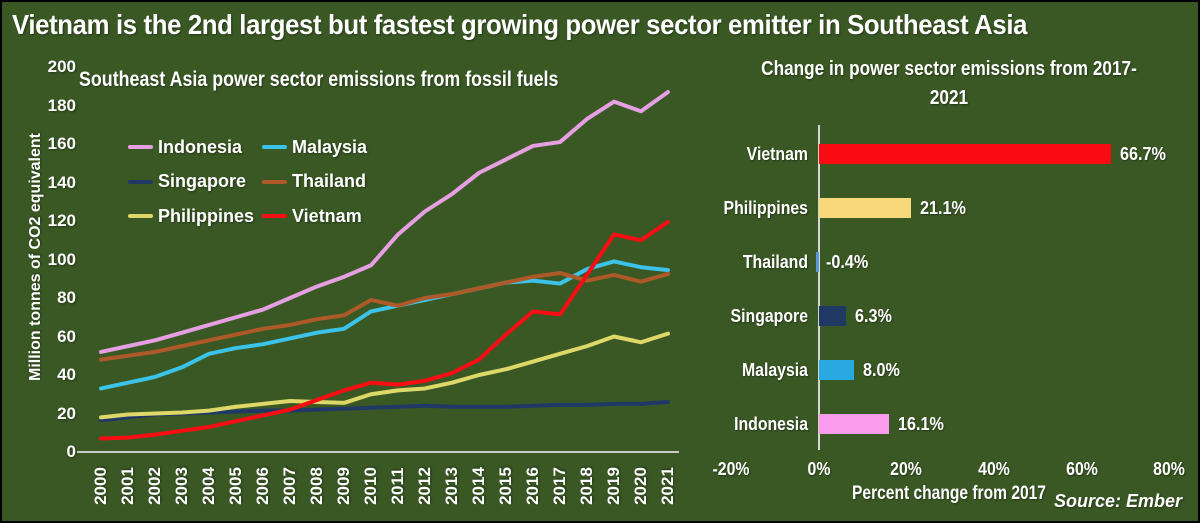  Describe the element at coordinates (424, 486) in the screenshot. I see `x-tick-2012: 2012` at that location.